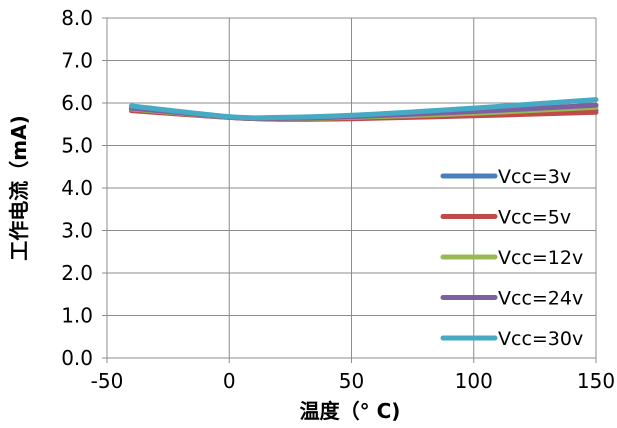 The width and height of the screenshot is (617, 428). What do you see at coordinates (77, 18) in the screenshot?
I see `y-tick-label: 8.0` at bounding box center [77, 18].